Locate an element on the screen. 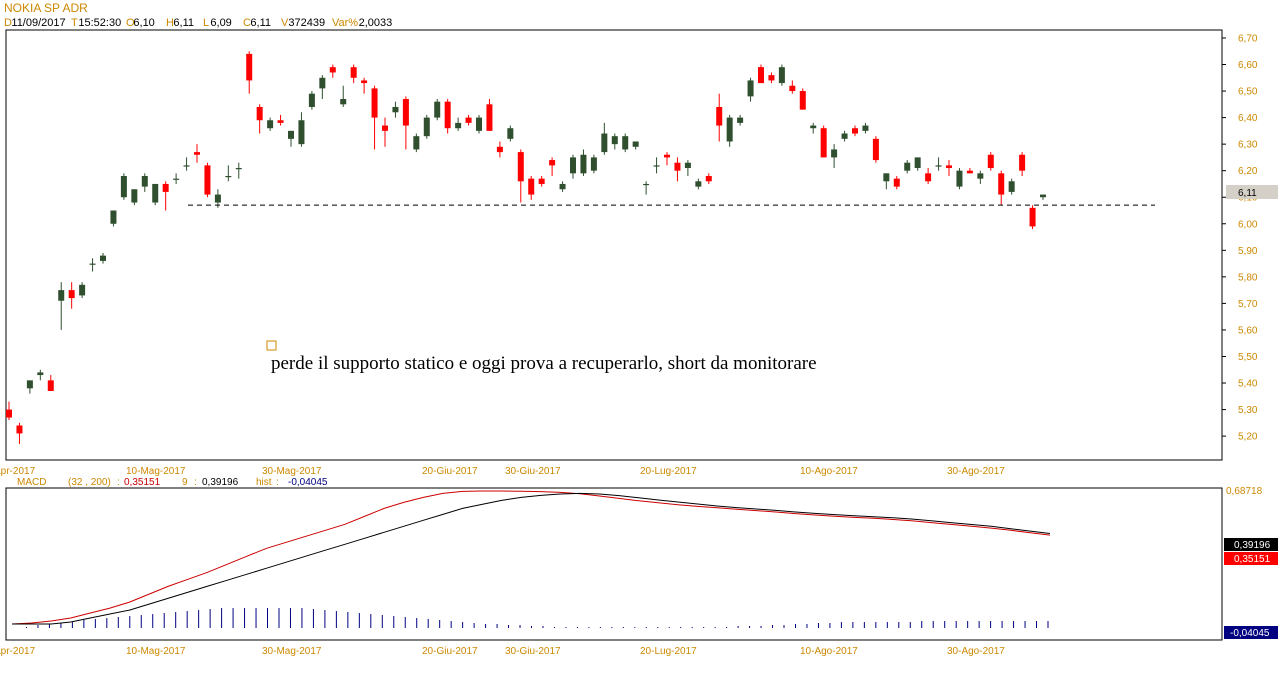 Image resolution: width=1278 pixels, height=673 pixels. header-field-key: T is located at coordinates (74, 23).